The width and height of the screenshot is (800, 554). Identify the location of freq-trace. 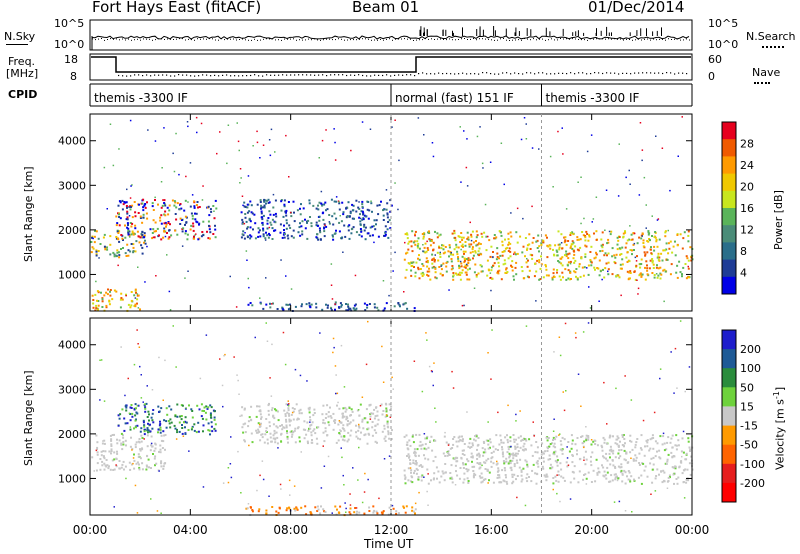
(391, 64).